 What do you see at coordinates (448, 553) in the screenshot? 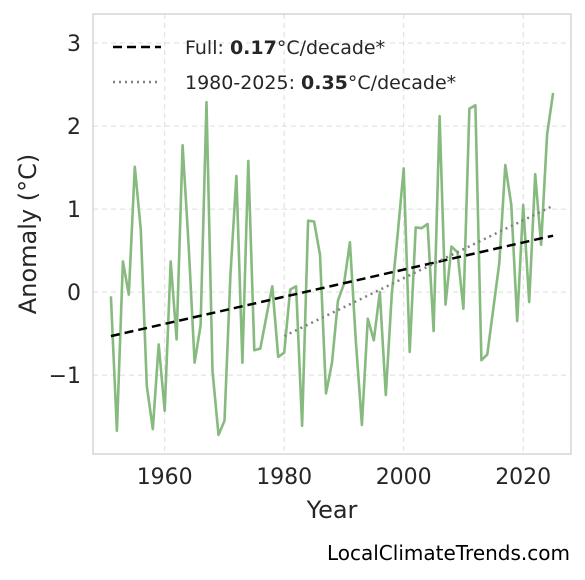
I see `credit-text: LocalClimateTrends.com` at bounding box center [448, 553].